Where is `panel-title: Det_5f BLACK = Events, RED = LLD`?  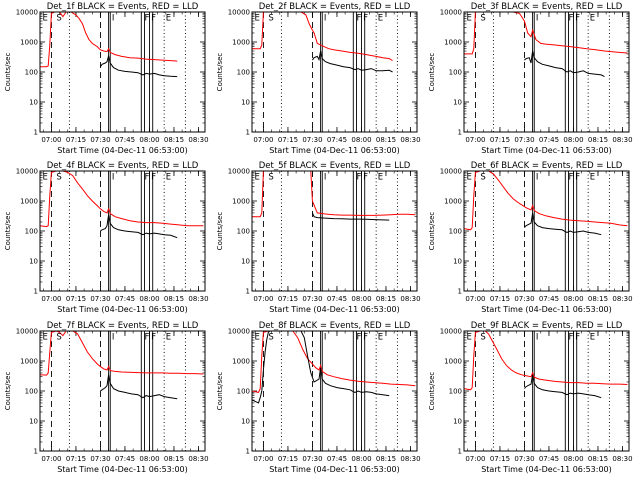 panel-title: Det_5f BLACK = Events, RED = LLD is located at coordinates (335, 166).